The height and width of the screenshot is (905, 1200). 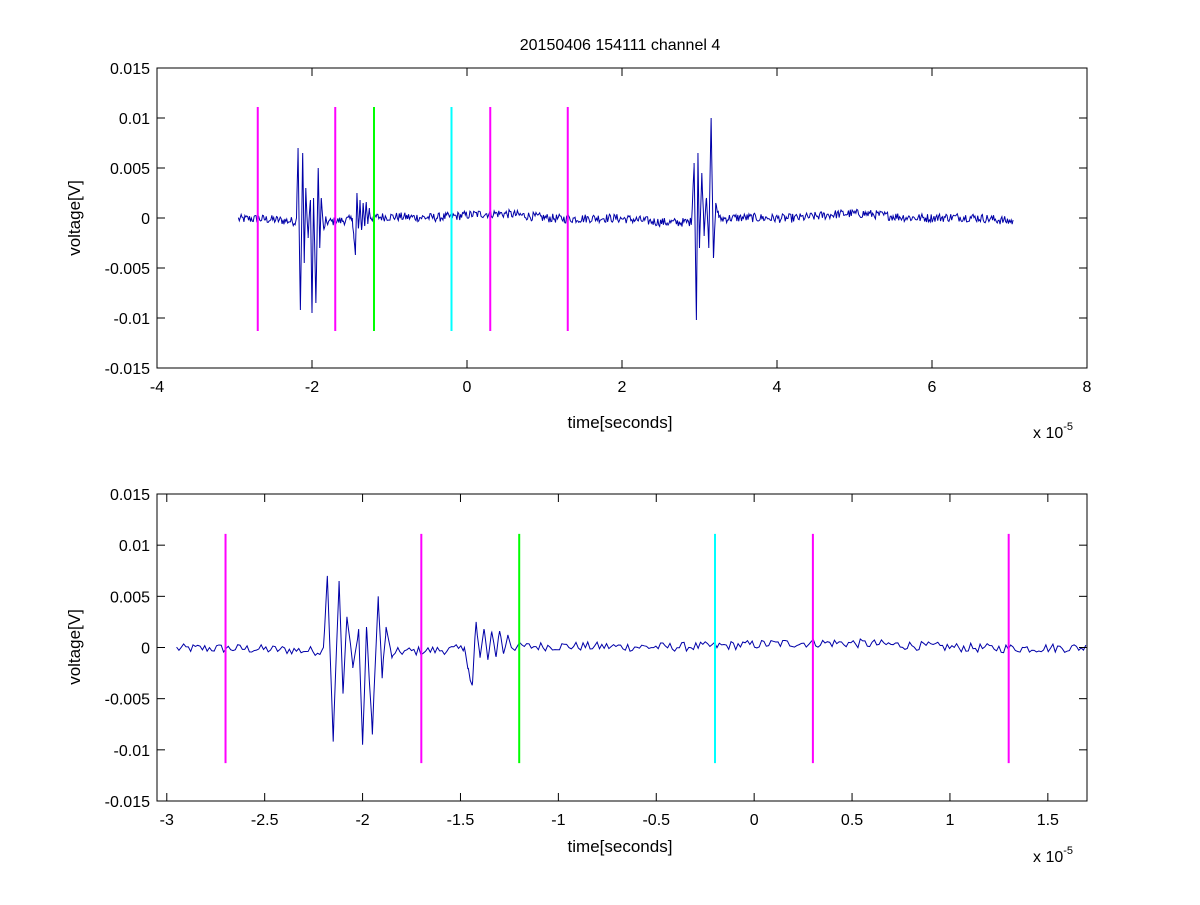 What do you see at coordinates (127, 700) in the screenshot?
I see `y-tick-label-bottom-2: -0.005` at bounding box center [127, 700].